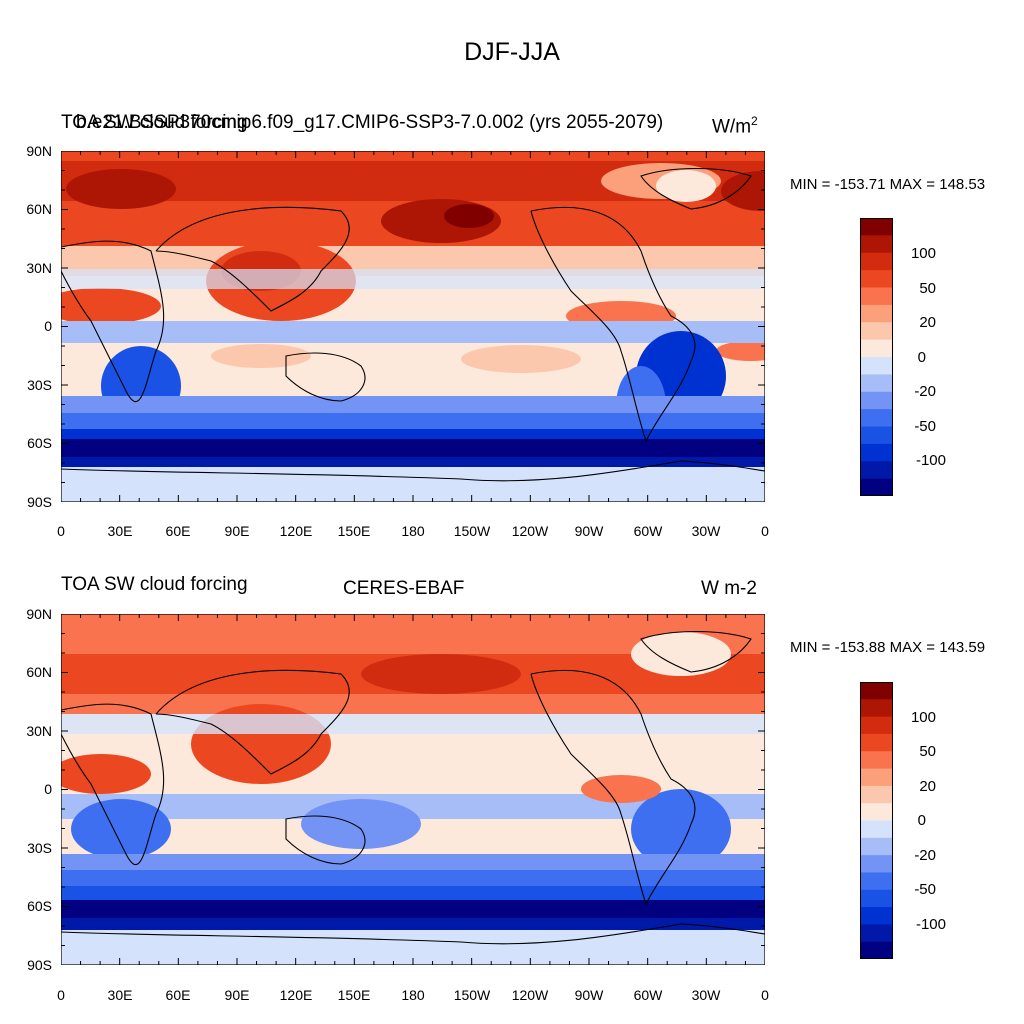 Image resolution: width=1024 pixels, height=1024 pixels. What do you see at coordinates (120, 531) in the screenshot?
I see `panel1-lon-label: 30E` at bounding box center [120, 531].